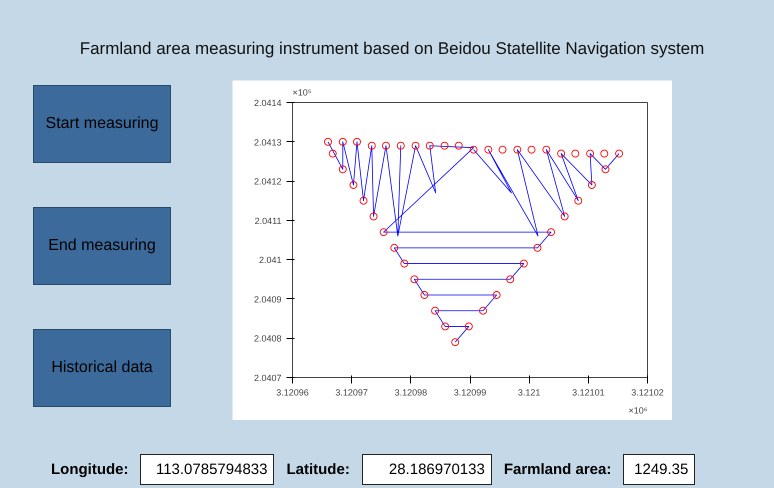 This screenshot has height=488, width=774. What do you see at coordinates (318, 470) in the screenshot?
I see `text: Latitude:` at bounding box center [318, 470].